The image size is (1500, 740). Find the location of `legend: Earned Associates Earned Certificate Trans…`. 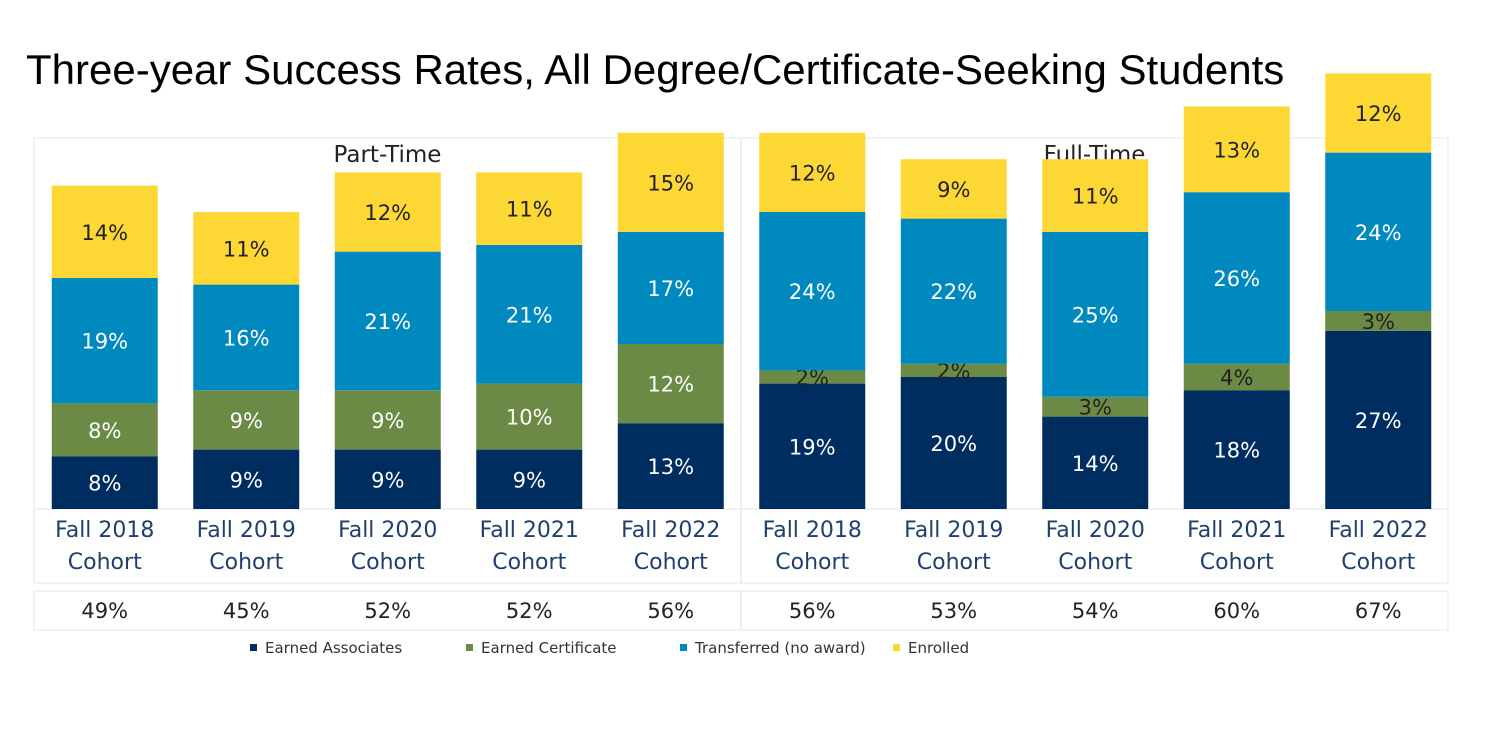

legend: Earned Associates Earned Certificate Trans… is located at coordinates (609, 648).